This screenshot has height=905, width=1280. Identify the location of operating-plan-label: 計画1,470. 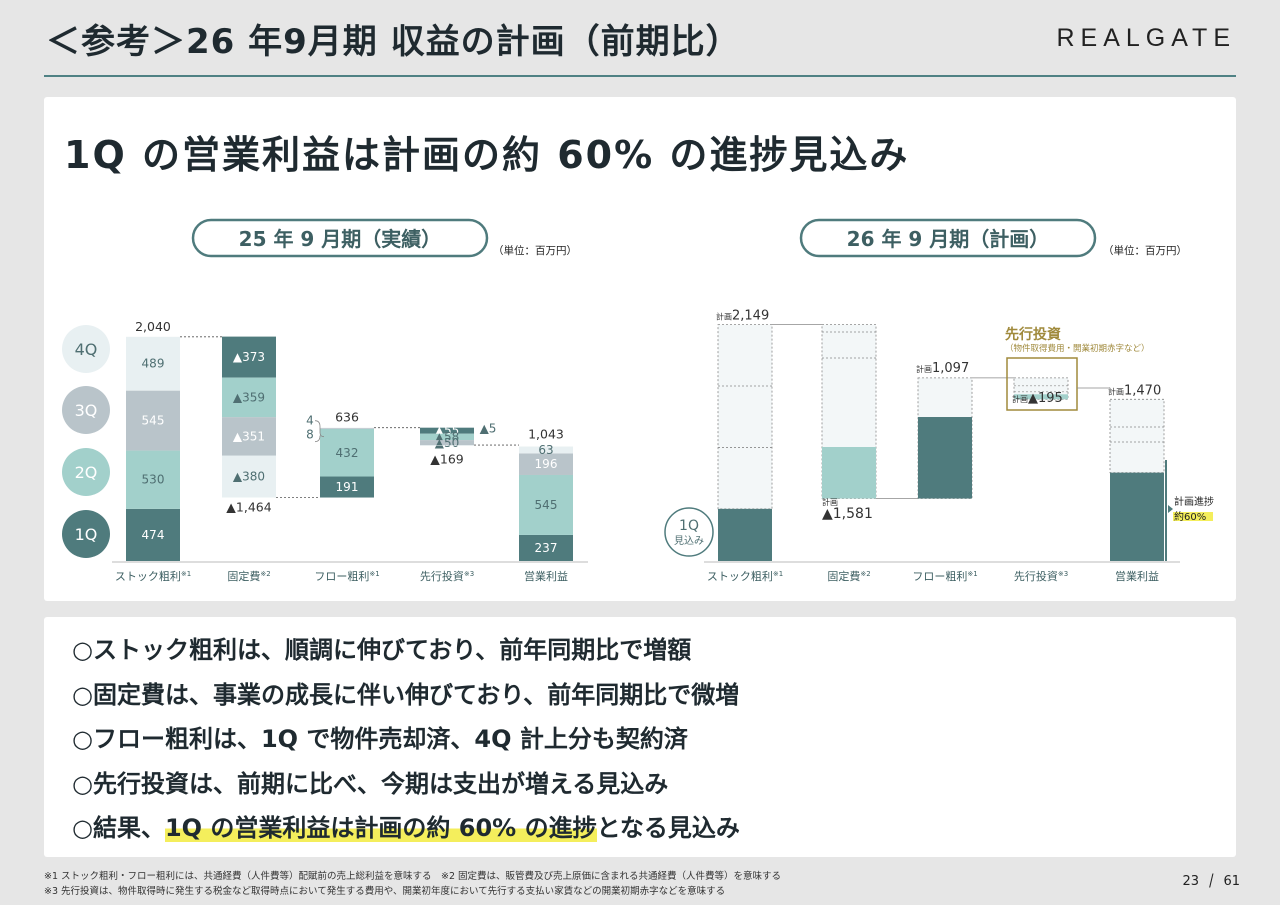
(1134, 390).